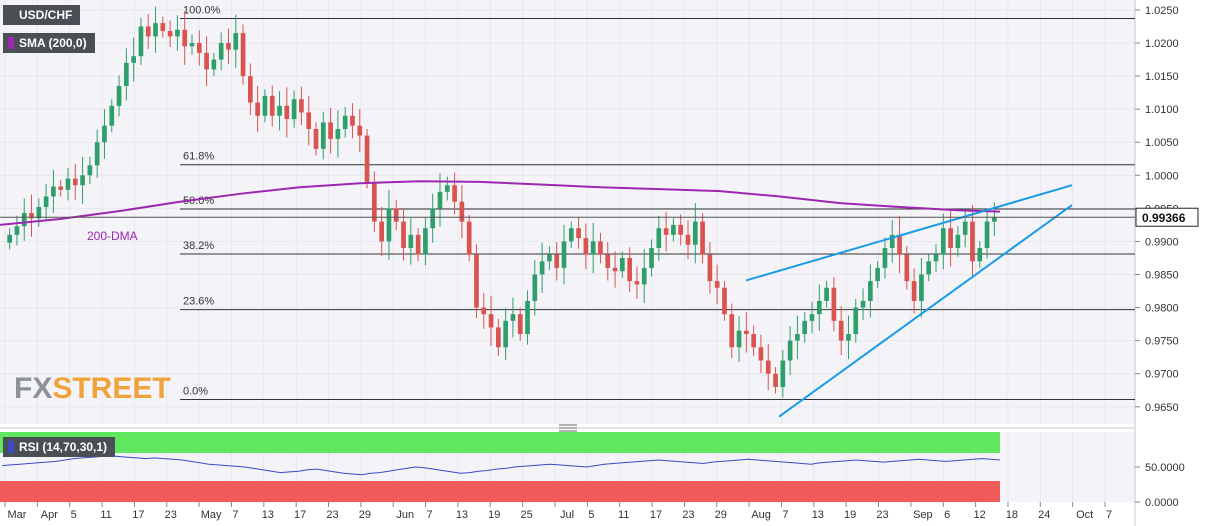 The width and height of the screenshot is (1207, 526). What do you see at coordinates (49, 515) in the screenshot?
I see `x-tick-label: Apr` at bounding box center [49, 515].